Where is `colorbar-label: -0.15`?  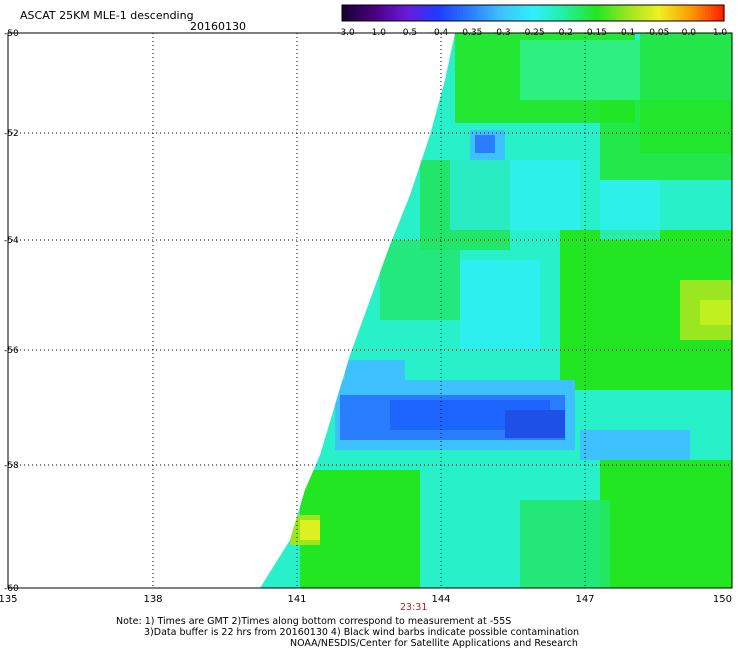
colorbar-label: -0.15 is located at coordinates (595, 33).